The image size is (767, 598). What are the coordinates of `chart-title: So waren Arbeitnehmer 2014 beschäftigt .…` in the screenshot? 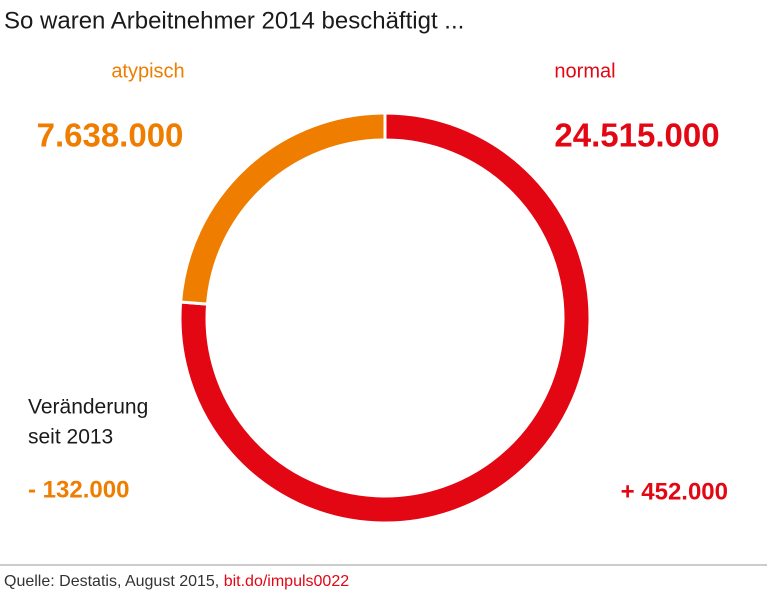 It's located at (234, 20).